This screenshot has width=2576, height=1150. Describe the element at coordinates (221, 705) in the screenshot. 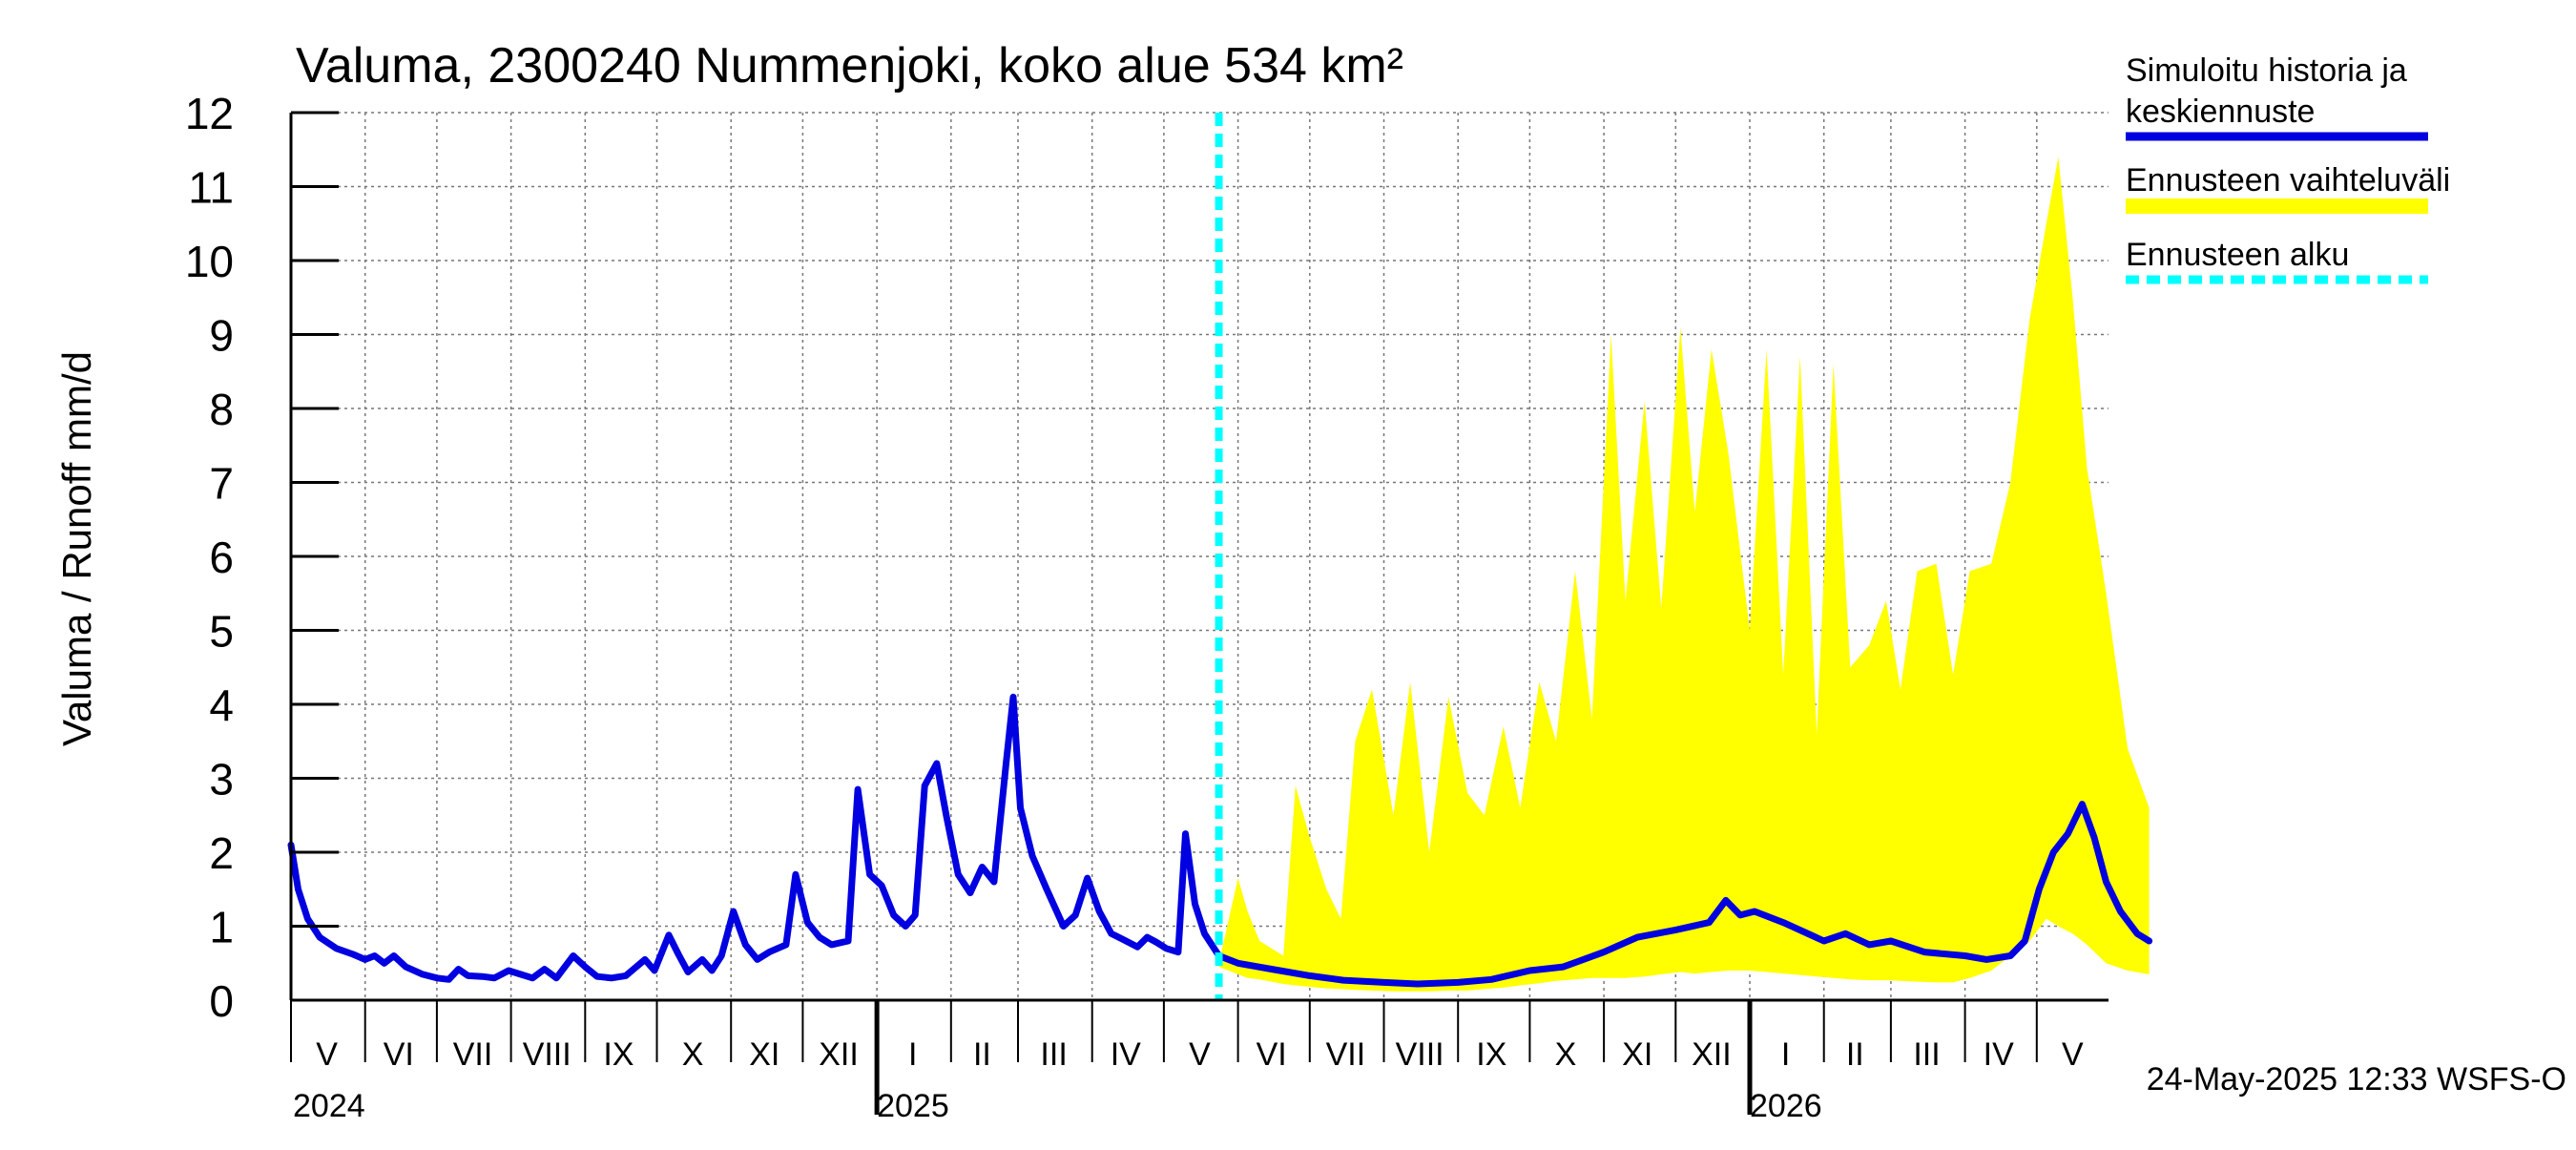

I see `y-tick-label: 4` at that location.